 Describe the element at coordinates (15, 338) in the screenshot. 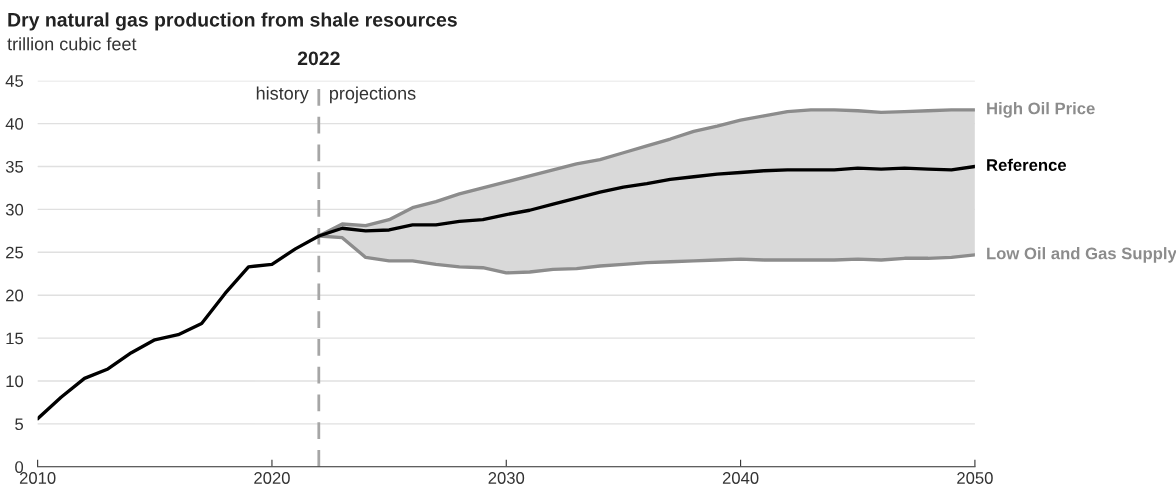

I see `y-tick-label: 15` at that location.